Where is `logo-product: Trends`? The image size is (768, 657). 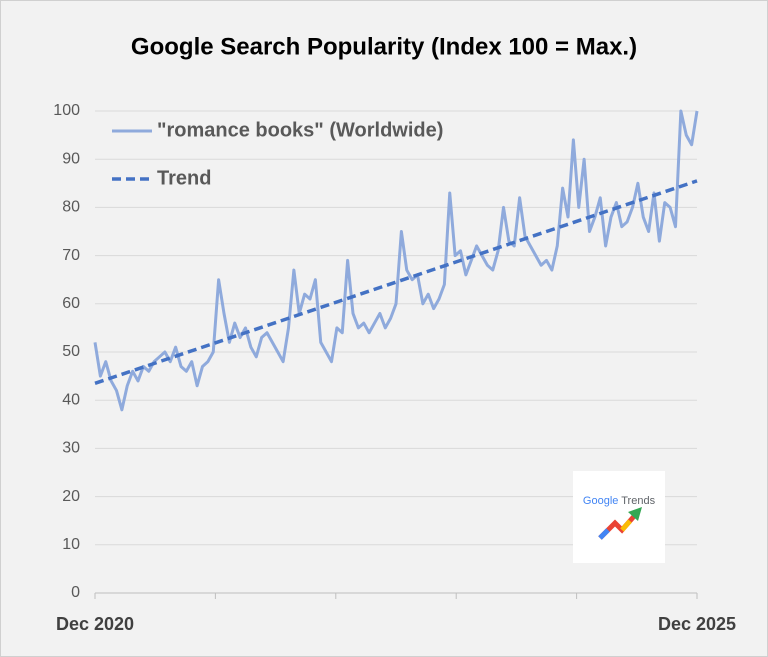
logo-product: Trends is located at coordinates (638, 501).